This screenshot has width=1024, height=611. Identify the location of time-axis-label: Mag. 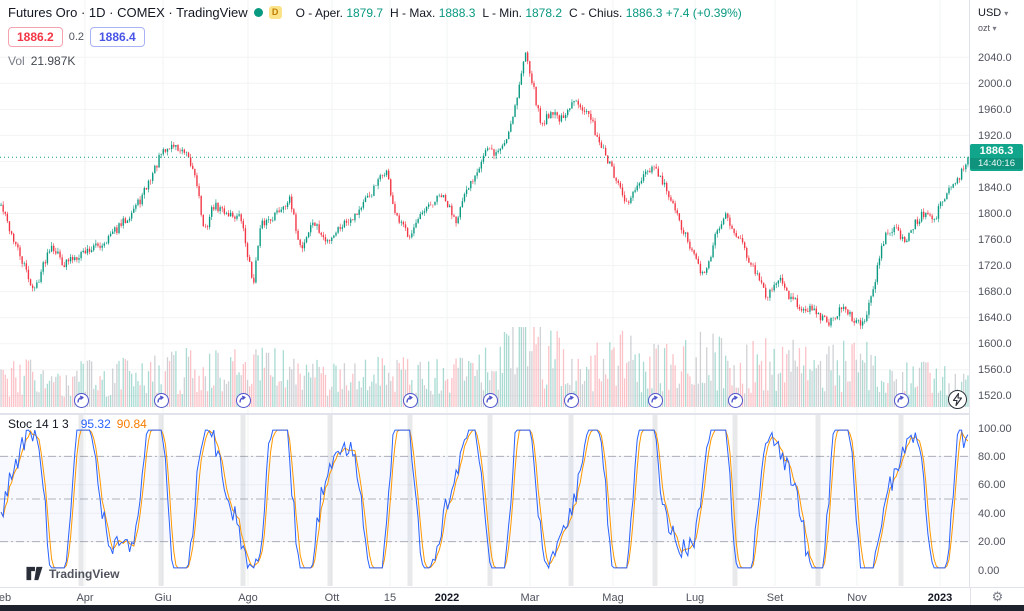
(613, 598).